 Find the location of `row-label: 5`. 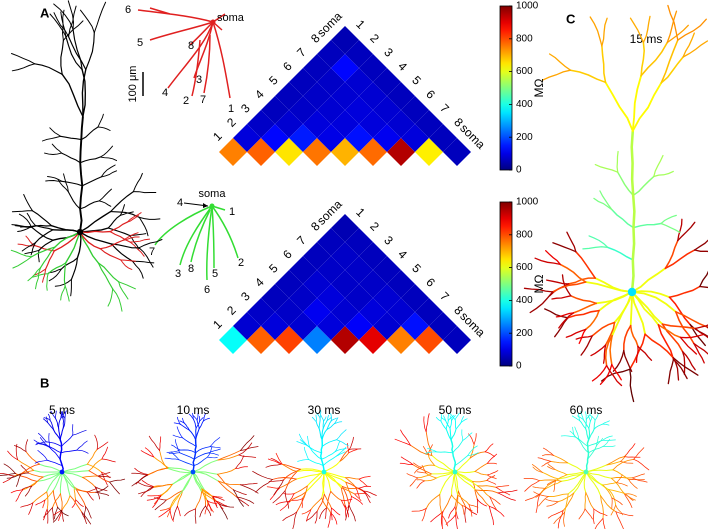

row-label: 5 is located at coordinates (273, 268).